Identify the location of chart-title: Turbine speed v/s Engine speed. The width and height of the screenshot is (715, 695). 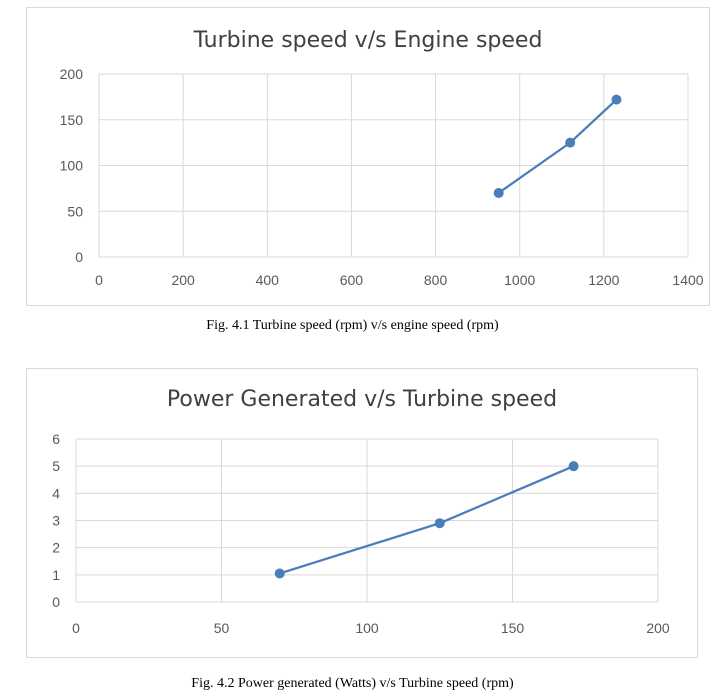
(368, 40).